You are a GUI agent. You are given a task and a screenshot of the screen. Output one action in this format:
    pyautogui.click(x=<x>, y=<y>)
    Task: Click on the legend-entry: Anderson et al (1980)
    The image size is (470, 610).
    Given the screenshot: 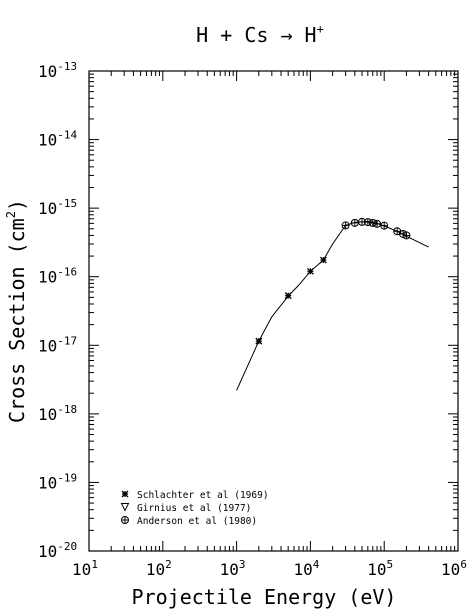 What is the action you would take?
    pyautogui.click(x=189, y=521)
    